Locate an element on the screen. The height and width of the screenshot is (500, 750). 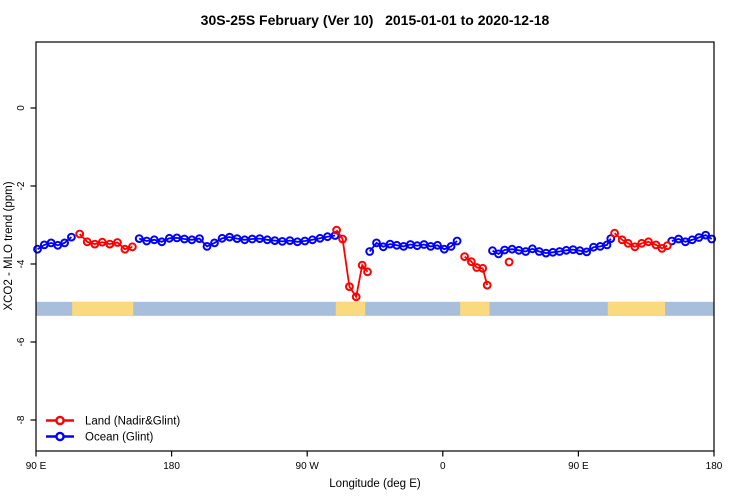
legend-entry-2: Ocean (Glint) is located at coordinates (100, 438).